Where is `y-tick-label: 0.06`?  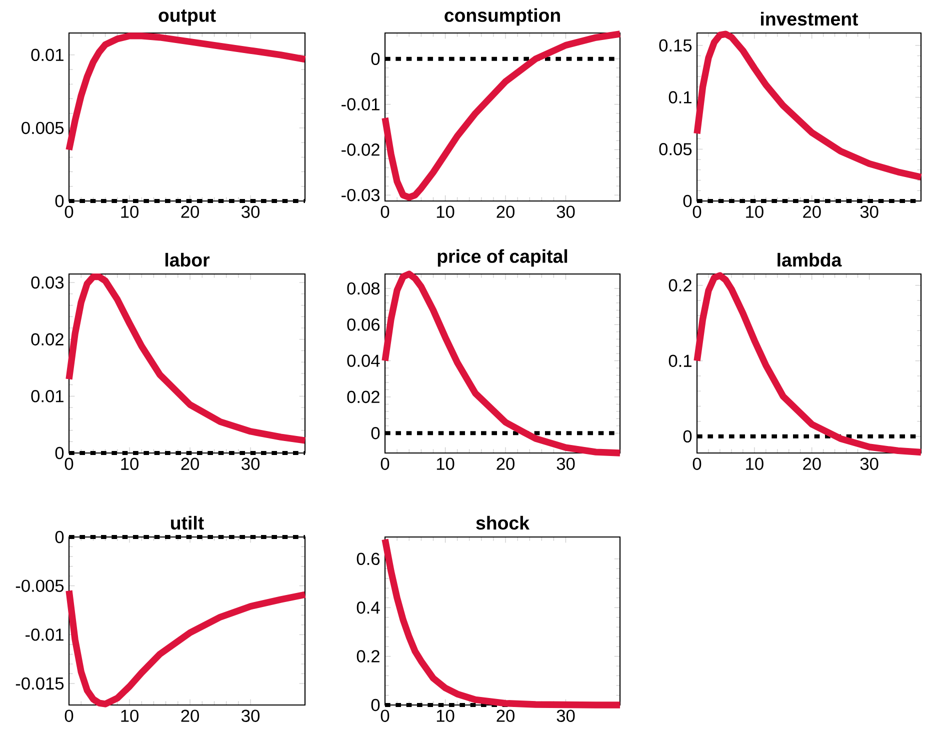
y-tick-label: 0.06 is located at coordinates (363, 324).